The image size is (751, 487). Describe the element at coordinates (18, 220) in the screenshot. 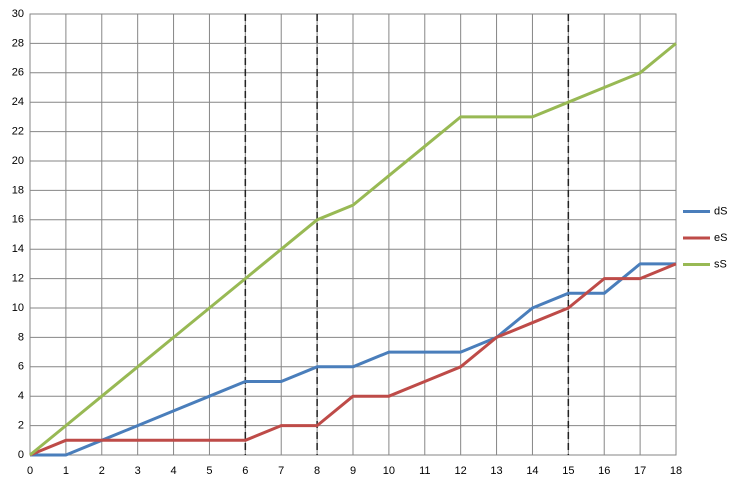

I see `y-tick-label: 16` at that location.